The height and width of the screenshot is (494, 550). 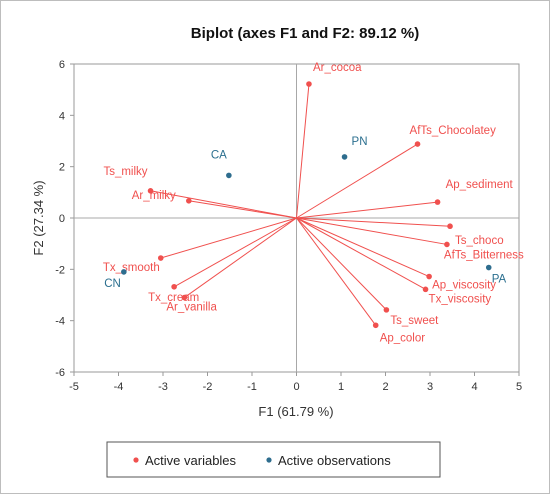 What do you see at coordinates (337, 68) in the screenshot?
I see `label-ar-cocoa: Ar_cocoa` at bounding box center [337, 68].